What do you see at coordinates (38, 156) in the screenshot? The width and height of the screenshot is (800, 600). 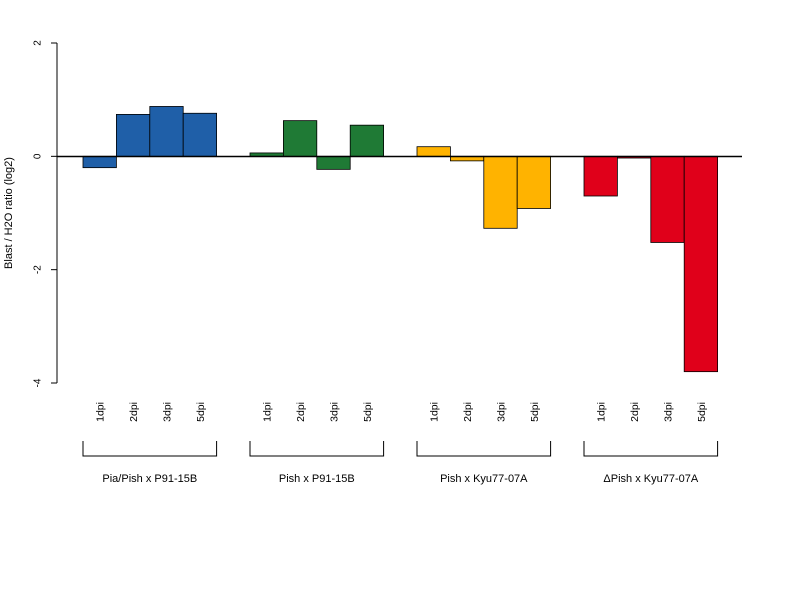 I see `y-tick-label: 0` at bounding box center [38, 156].